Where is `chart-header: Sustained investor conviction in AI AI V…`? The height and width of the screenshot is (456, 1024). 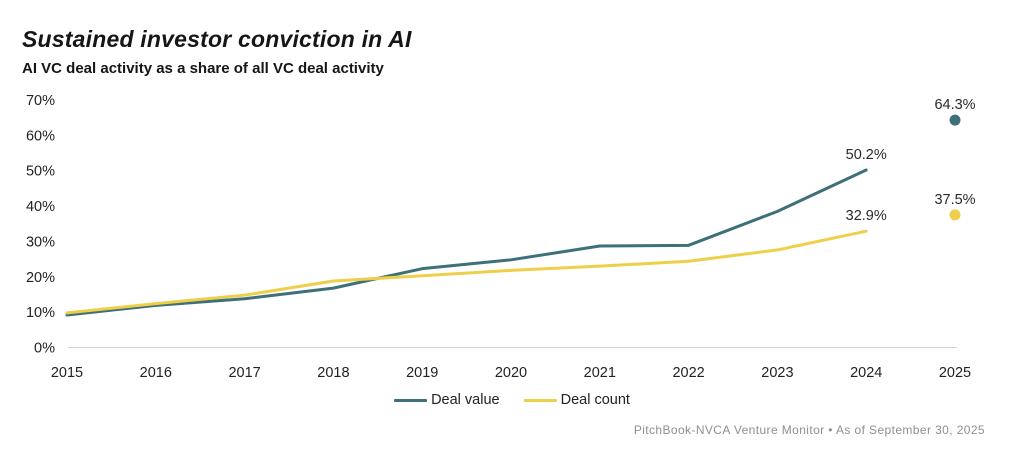 chart-header: Sustained investor conviction in AI AI V… is located at coordinates (217, 51).